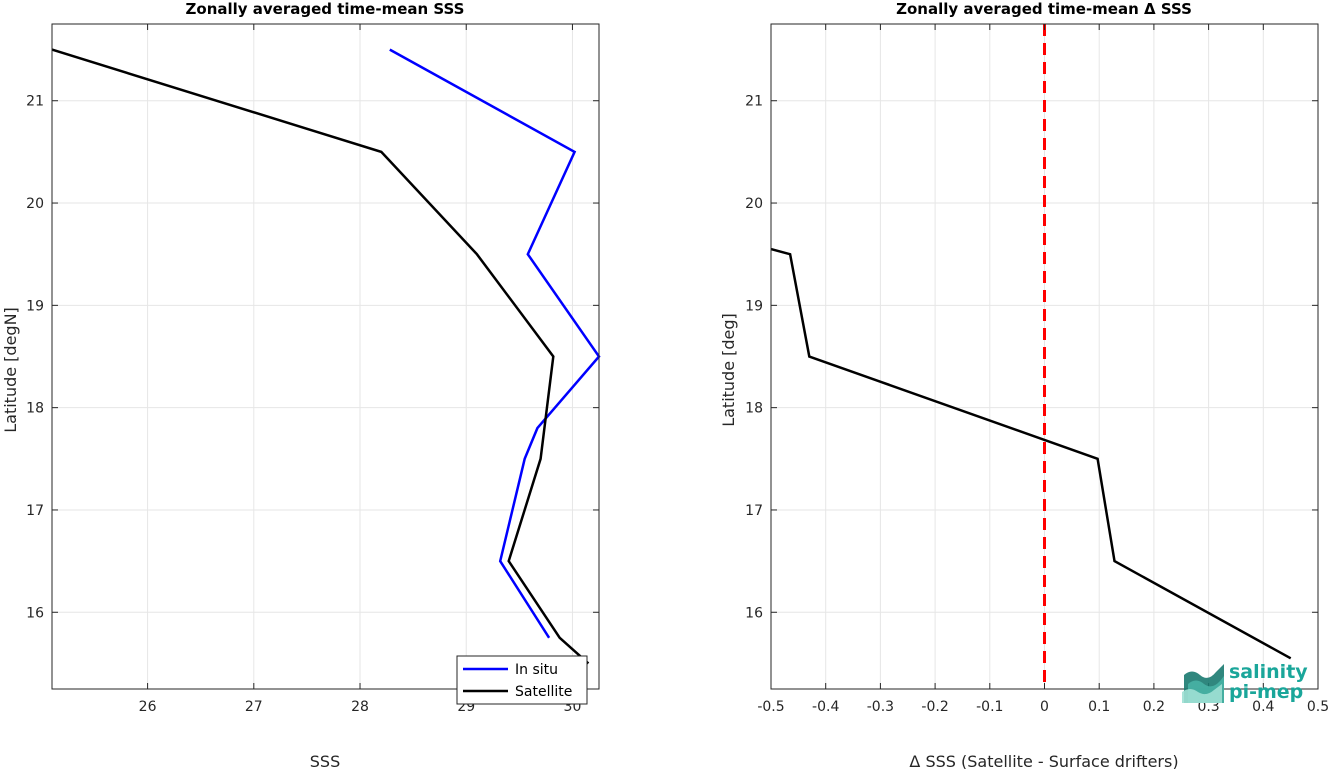 The width and height of the screenshot is (1330, 769). Describe the element at coordinates (35, 102) in the screenshot. I see `sss-ytick-label: 21` at that location.